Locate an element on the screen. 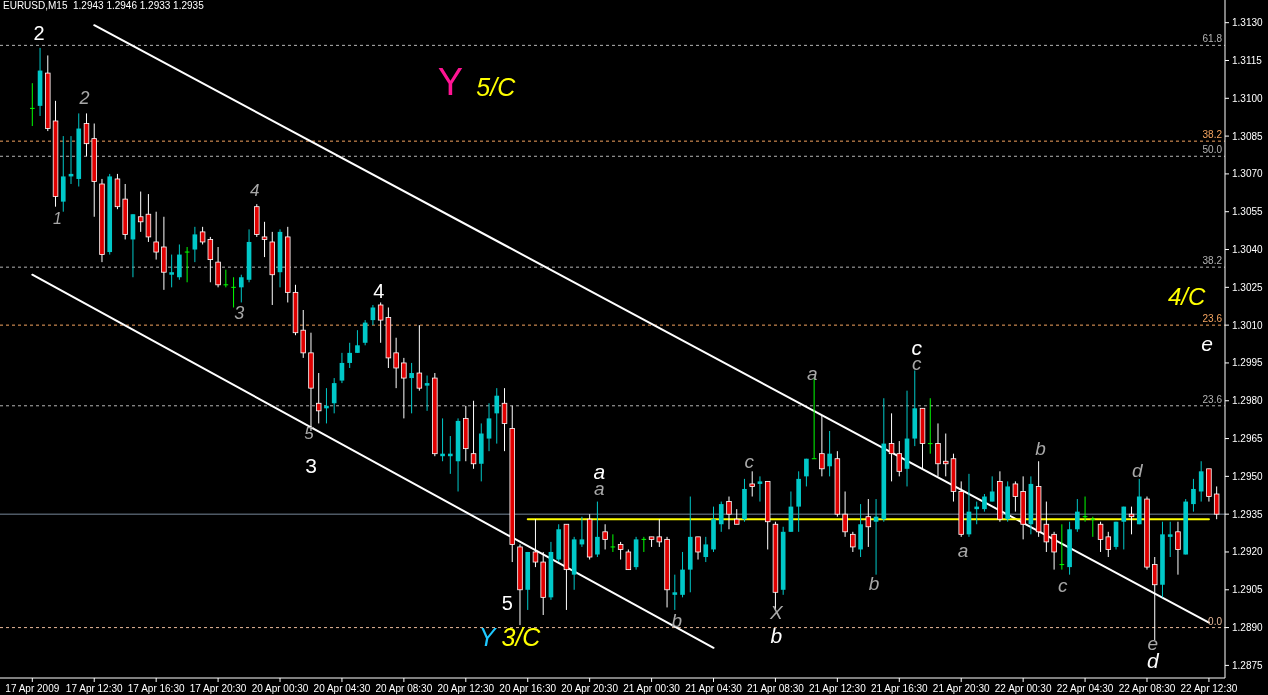 The width and height of the screenshot is (1268, 695). y-tick-label: 1.2980 is located at coordinates (1248, 401).